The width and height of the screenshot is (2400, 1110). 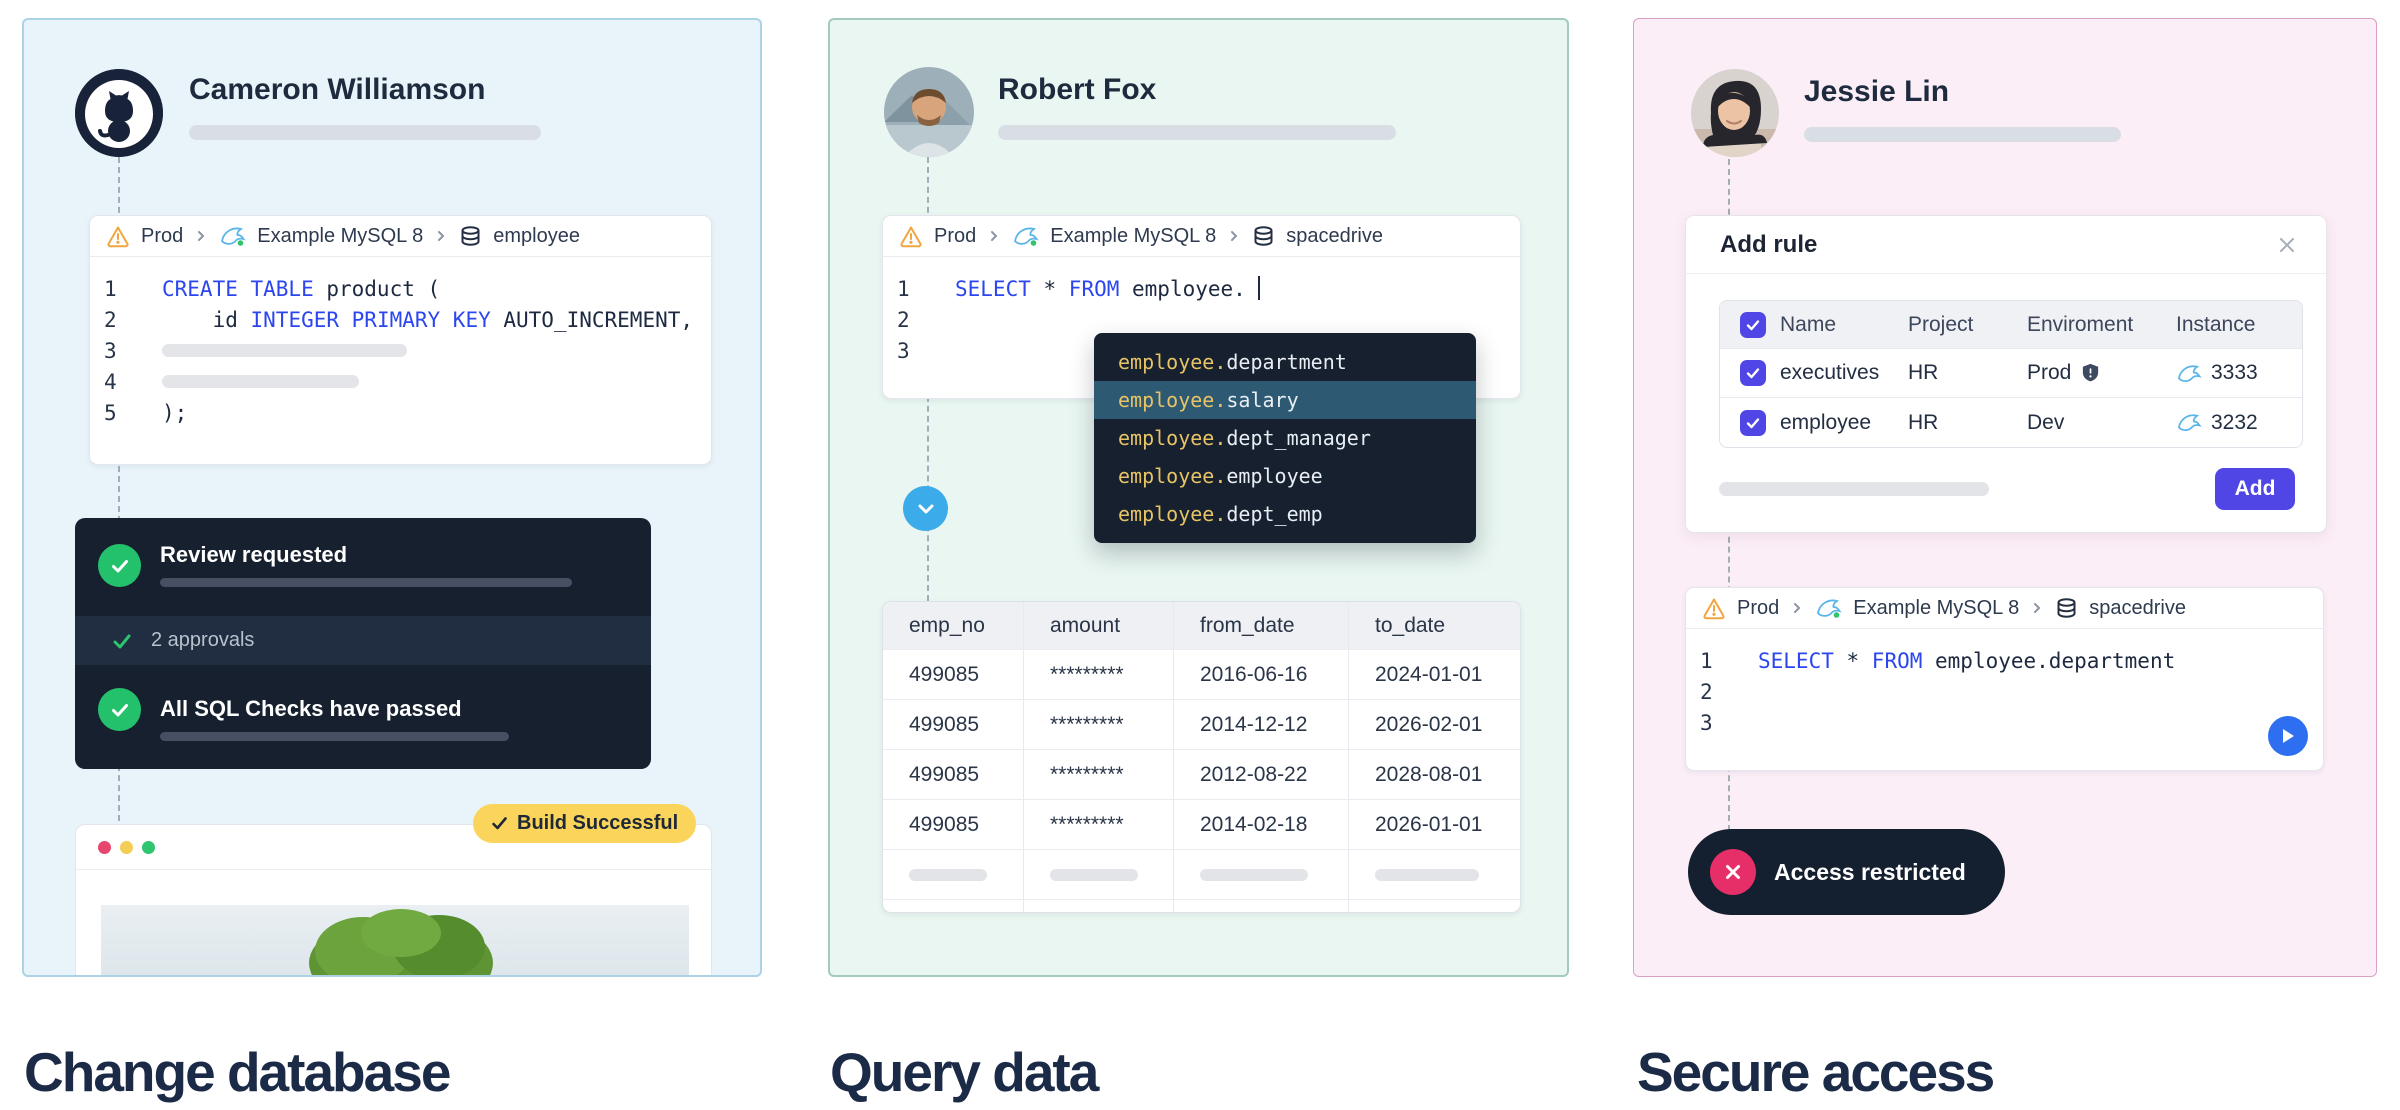 What do you see at coordinates (2255, 489) in the screenshot?
I see `add-button: Add` at bounding box center [2255, 489].